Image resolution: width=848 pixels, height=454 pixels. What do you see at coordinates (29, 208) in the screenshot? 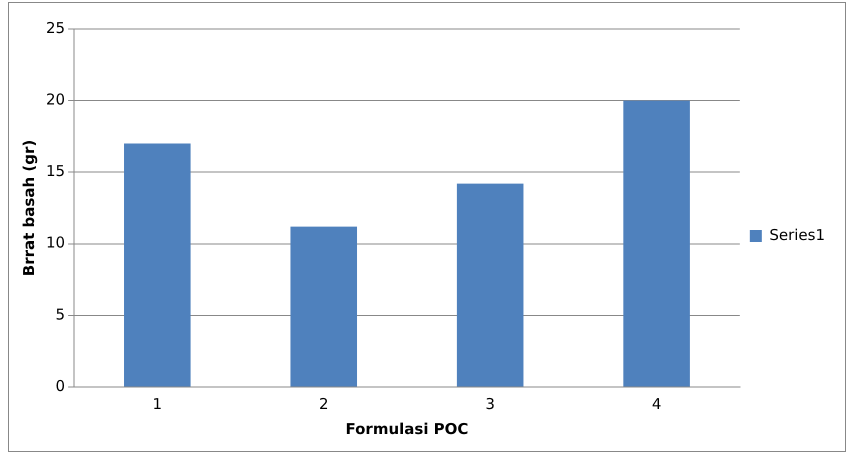
I see `y-axis-title: Brrat basah (gr)` at bounding box center [29, 208].